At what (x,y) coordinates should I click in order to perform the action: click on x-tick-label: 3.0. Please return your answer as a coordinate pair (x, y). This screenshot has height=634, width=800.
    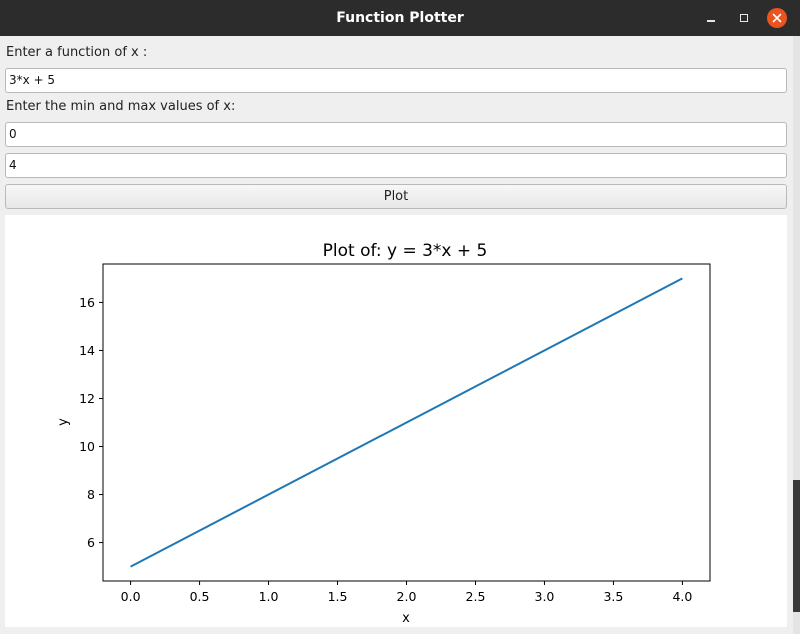
    Looking at the image, I should click on (545, 596).